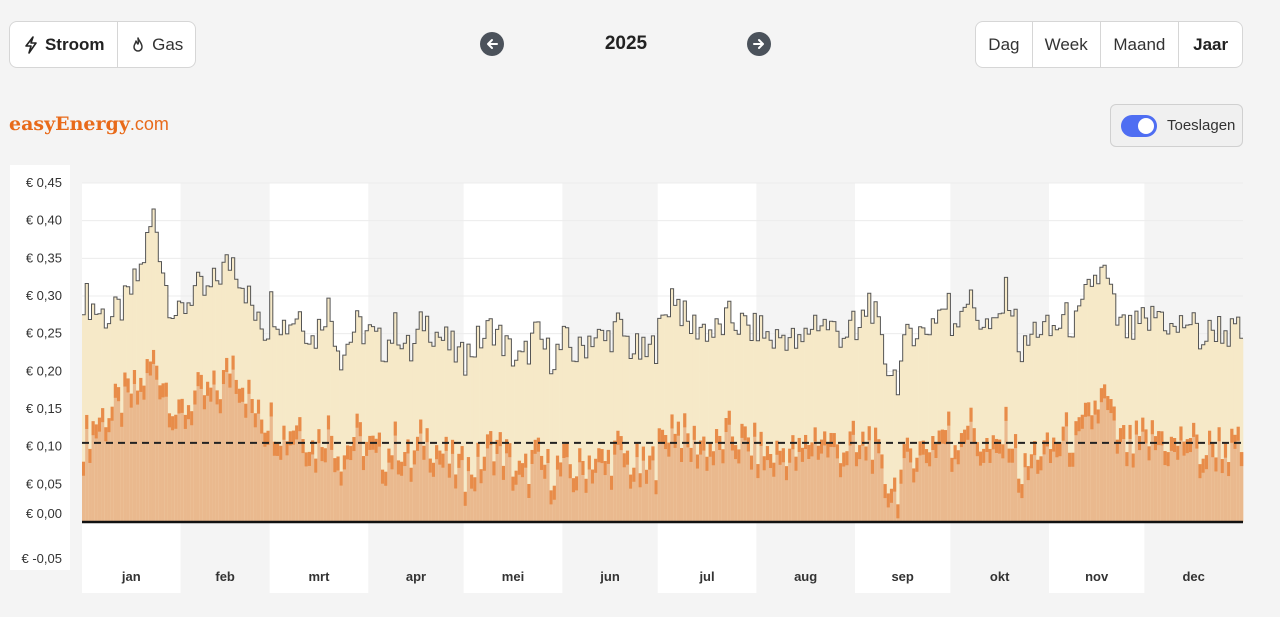 The image size is (1280, 617). I want to click on tab-maand: Maand, so click(1140, 44).